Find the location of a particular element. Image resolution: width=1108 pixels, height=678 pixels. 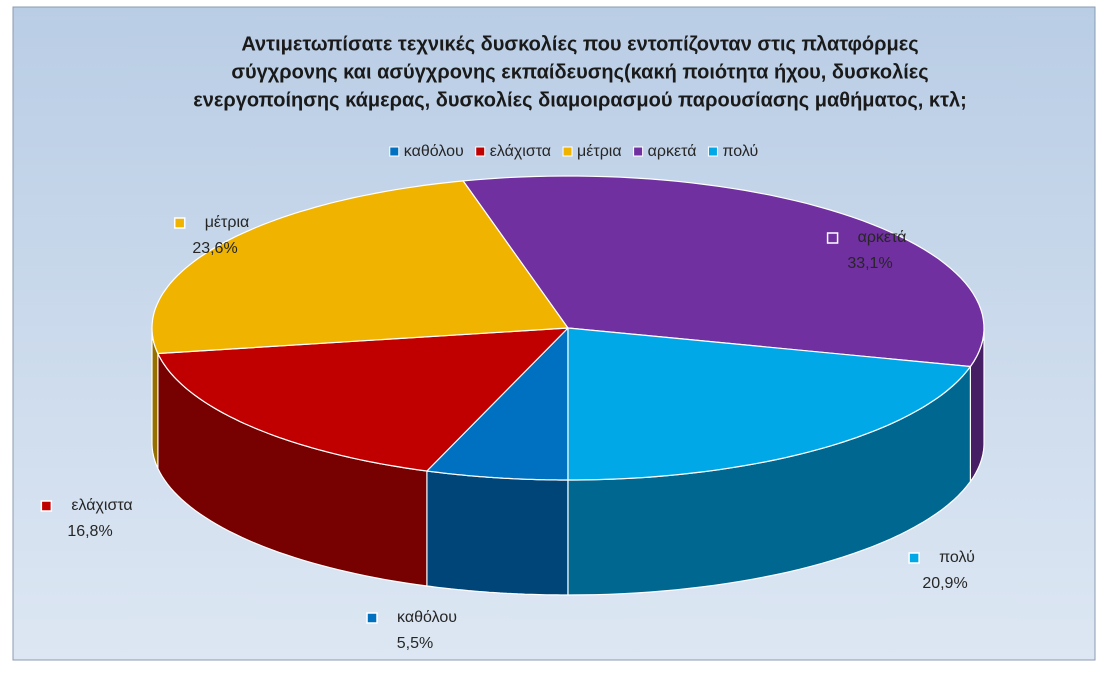

data-label-value: 23,6% is located at coordinates (214, 248).